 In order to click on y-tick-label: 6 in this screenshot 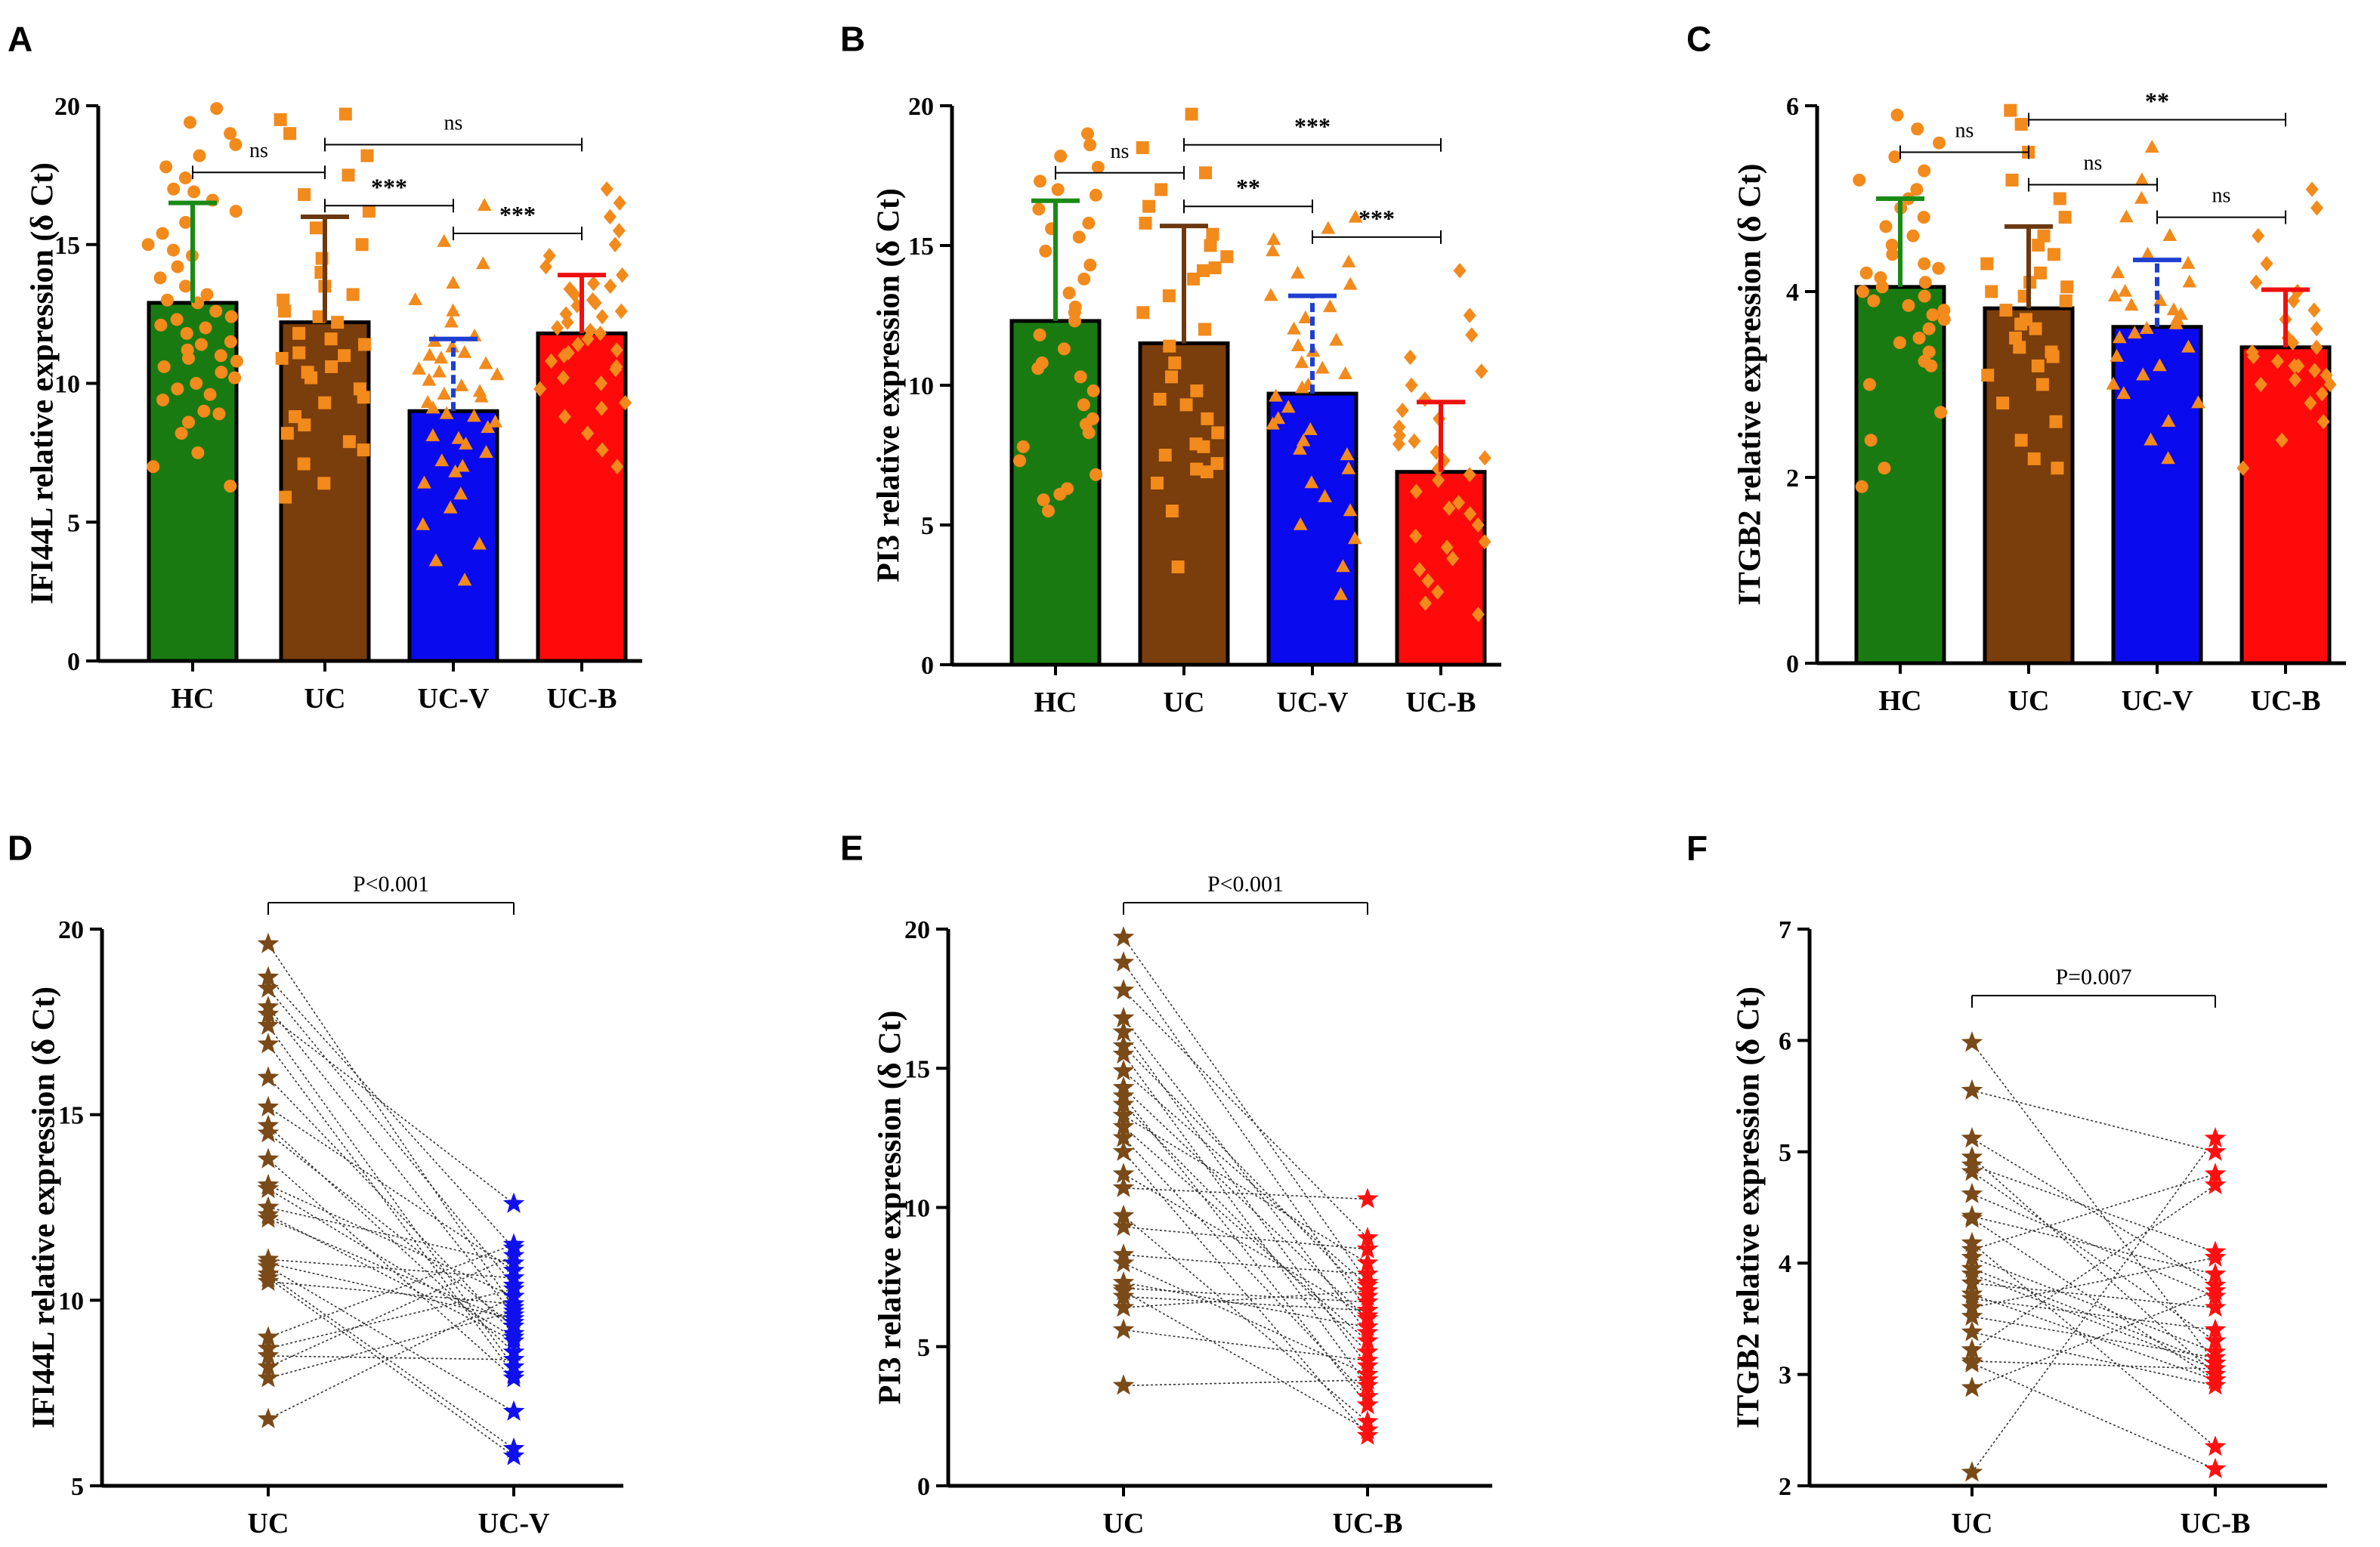, I will do `click(1792, 107)`.